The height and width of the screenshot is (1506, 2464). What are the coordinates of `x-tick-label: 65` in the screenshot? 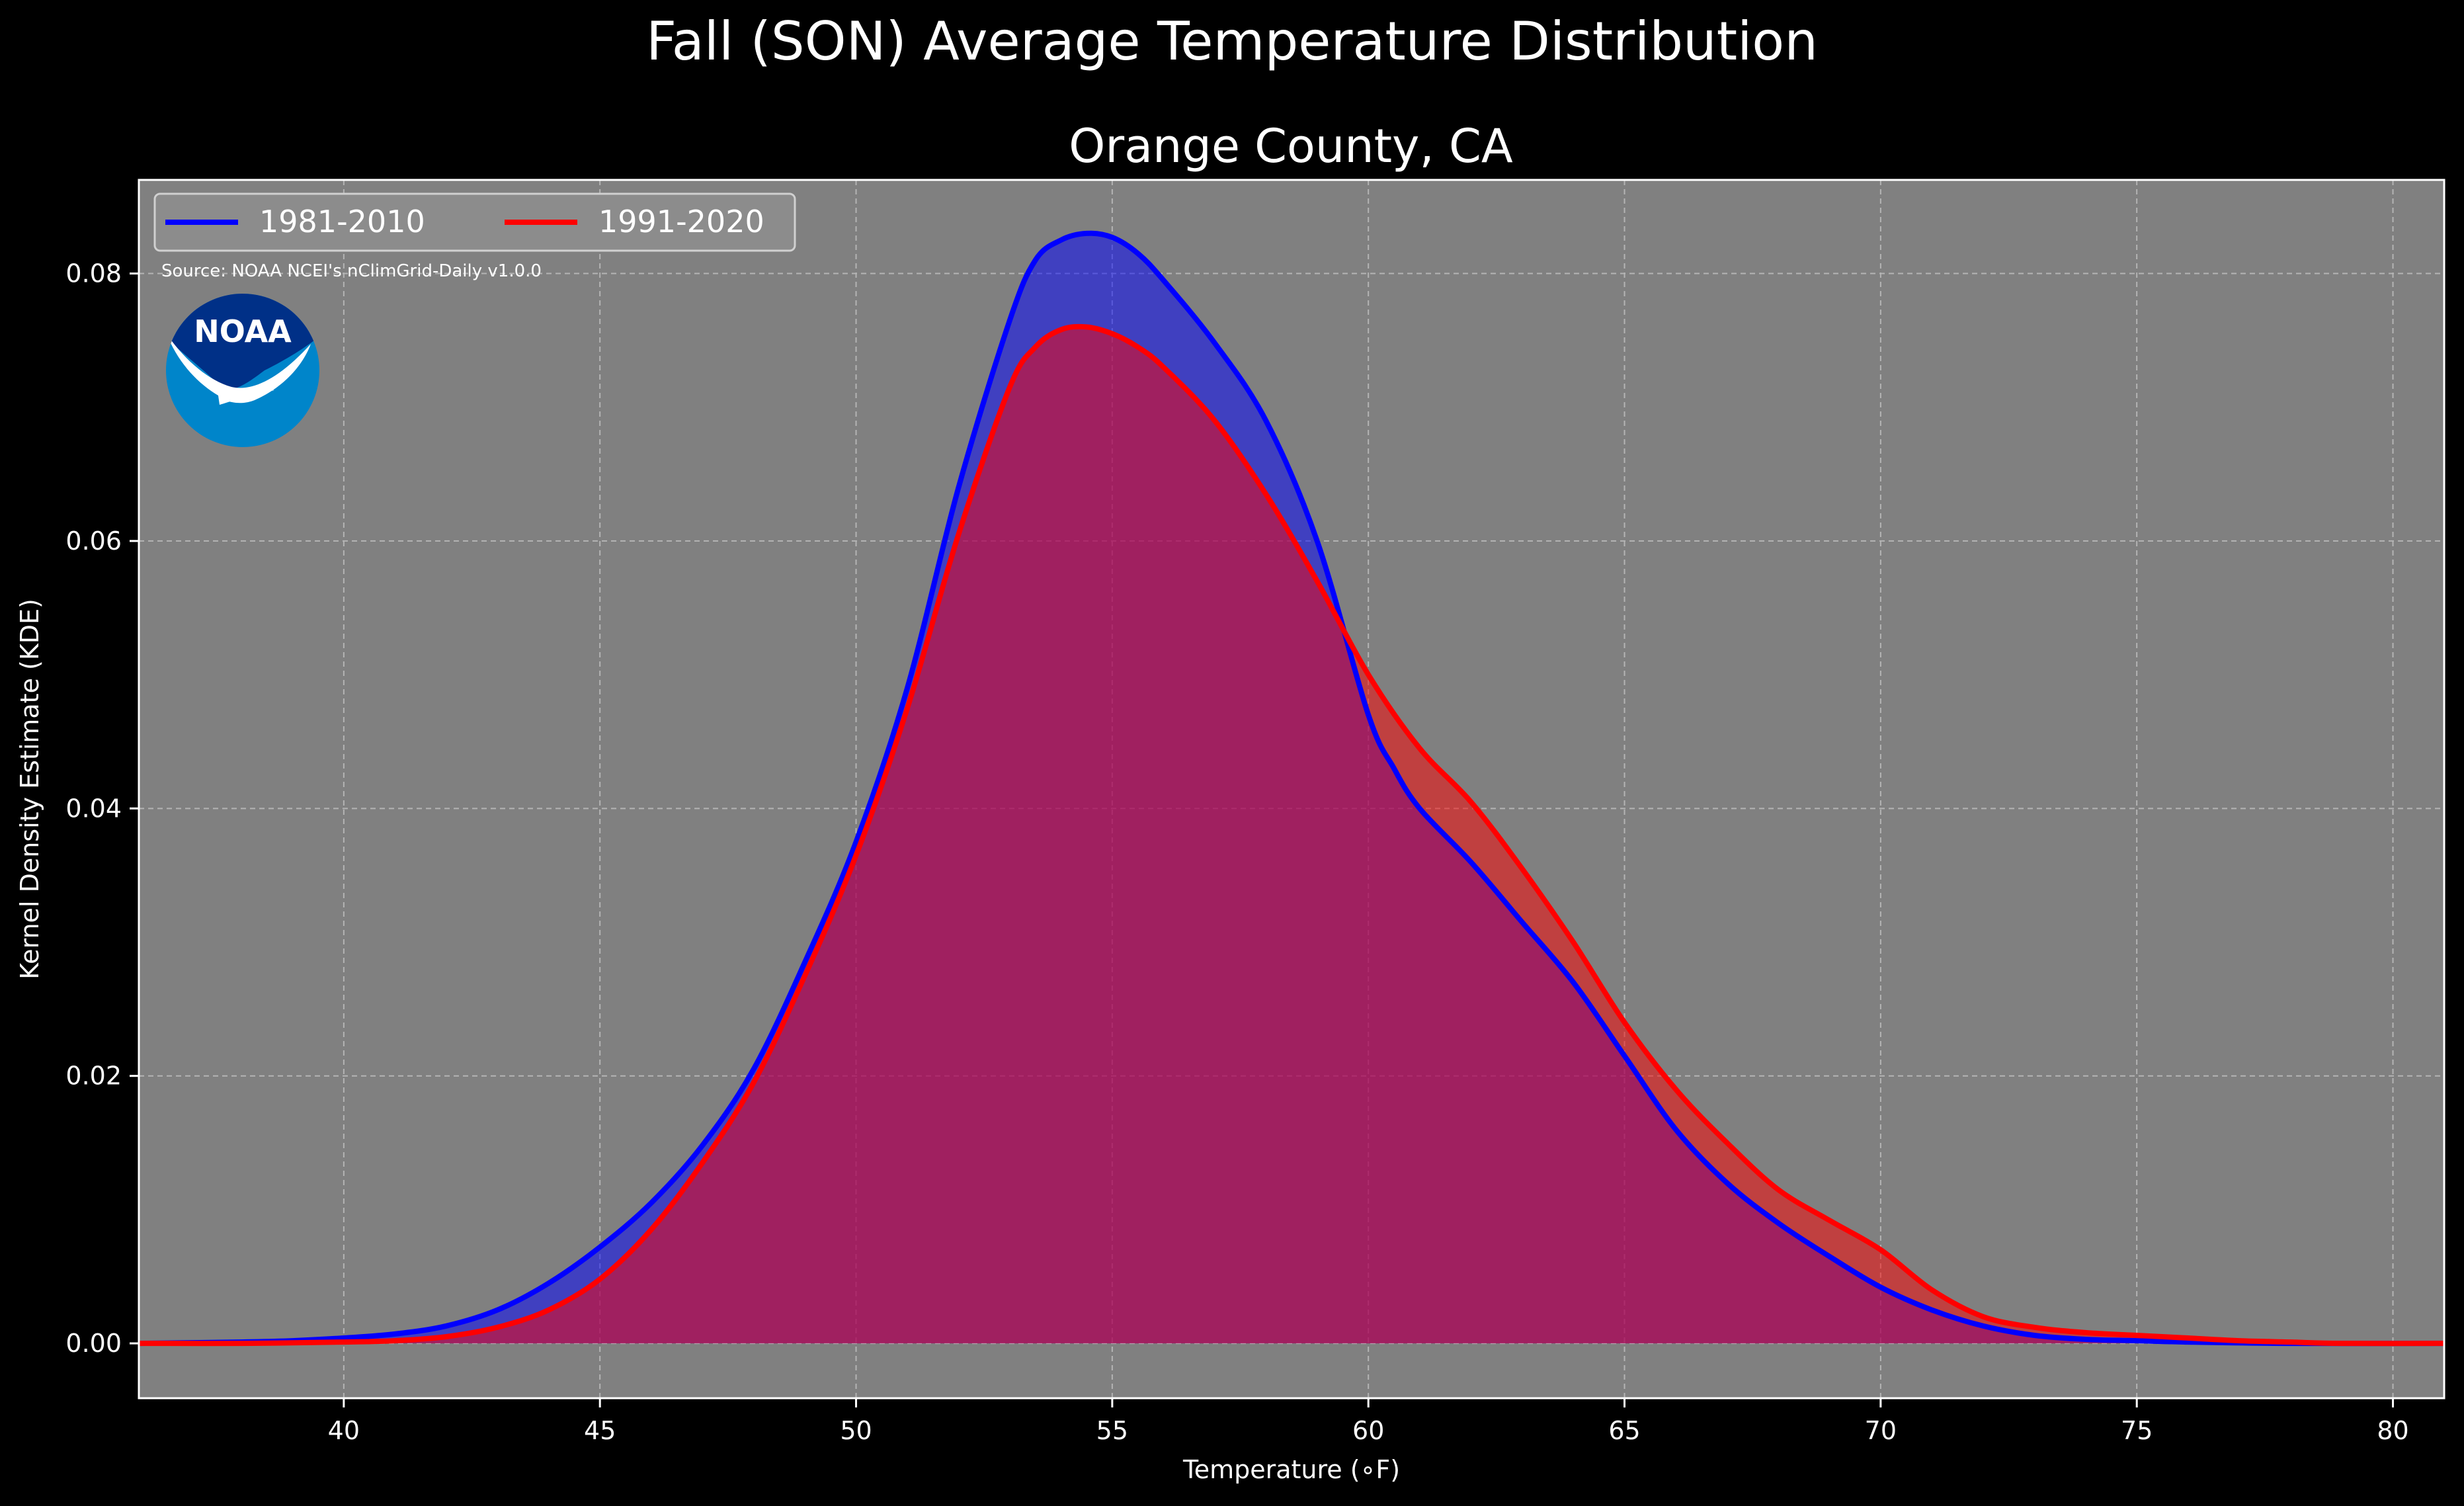 It's located at (1624, 1430).